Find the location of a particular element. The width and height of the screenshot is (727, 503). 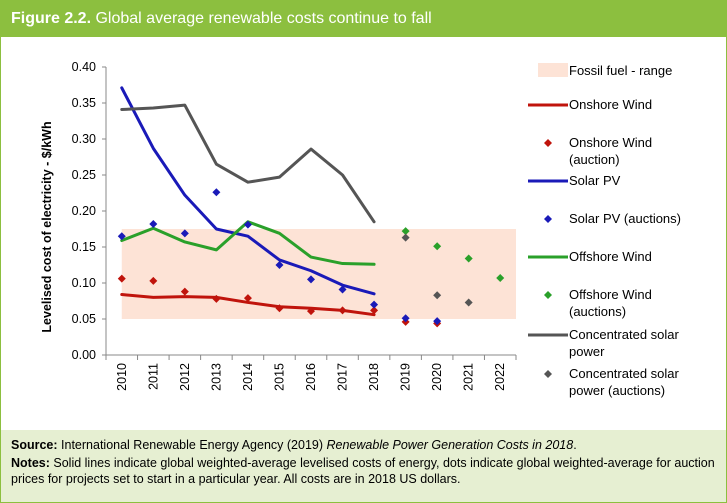

y-tick-label: 0.15 is located at coordinates (84, 247).